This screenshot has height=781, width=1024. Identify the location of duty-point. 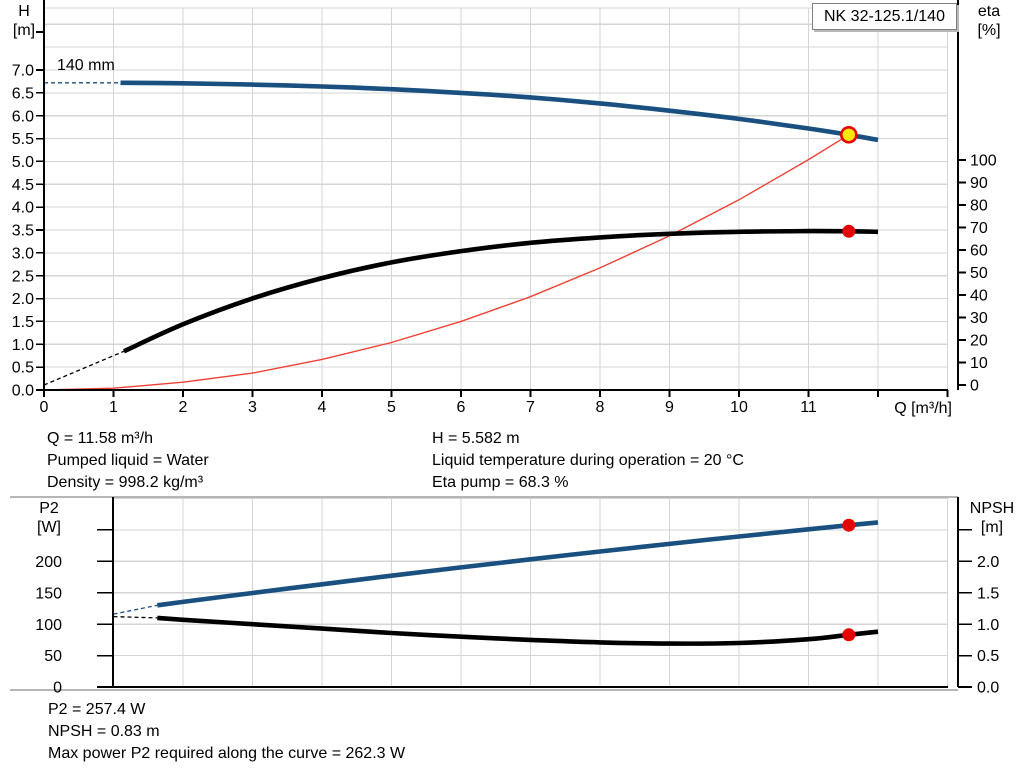
(848, 135).